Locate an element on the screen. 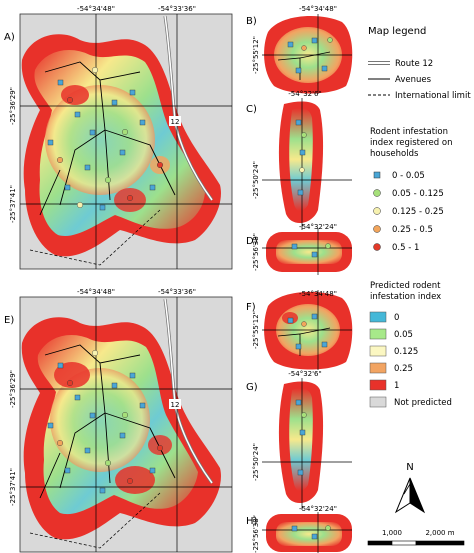 The height and width of the screenshot is (553, 474). panel-c-letter: C) is located at coordinates (251, 109).